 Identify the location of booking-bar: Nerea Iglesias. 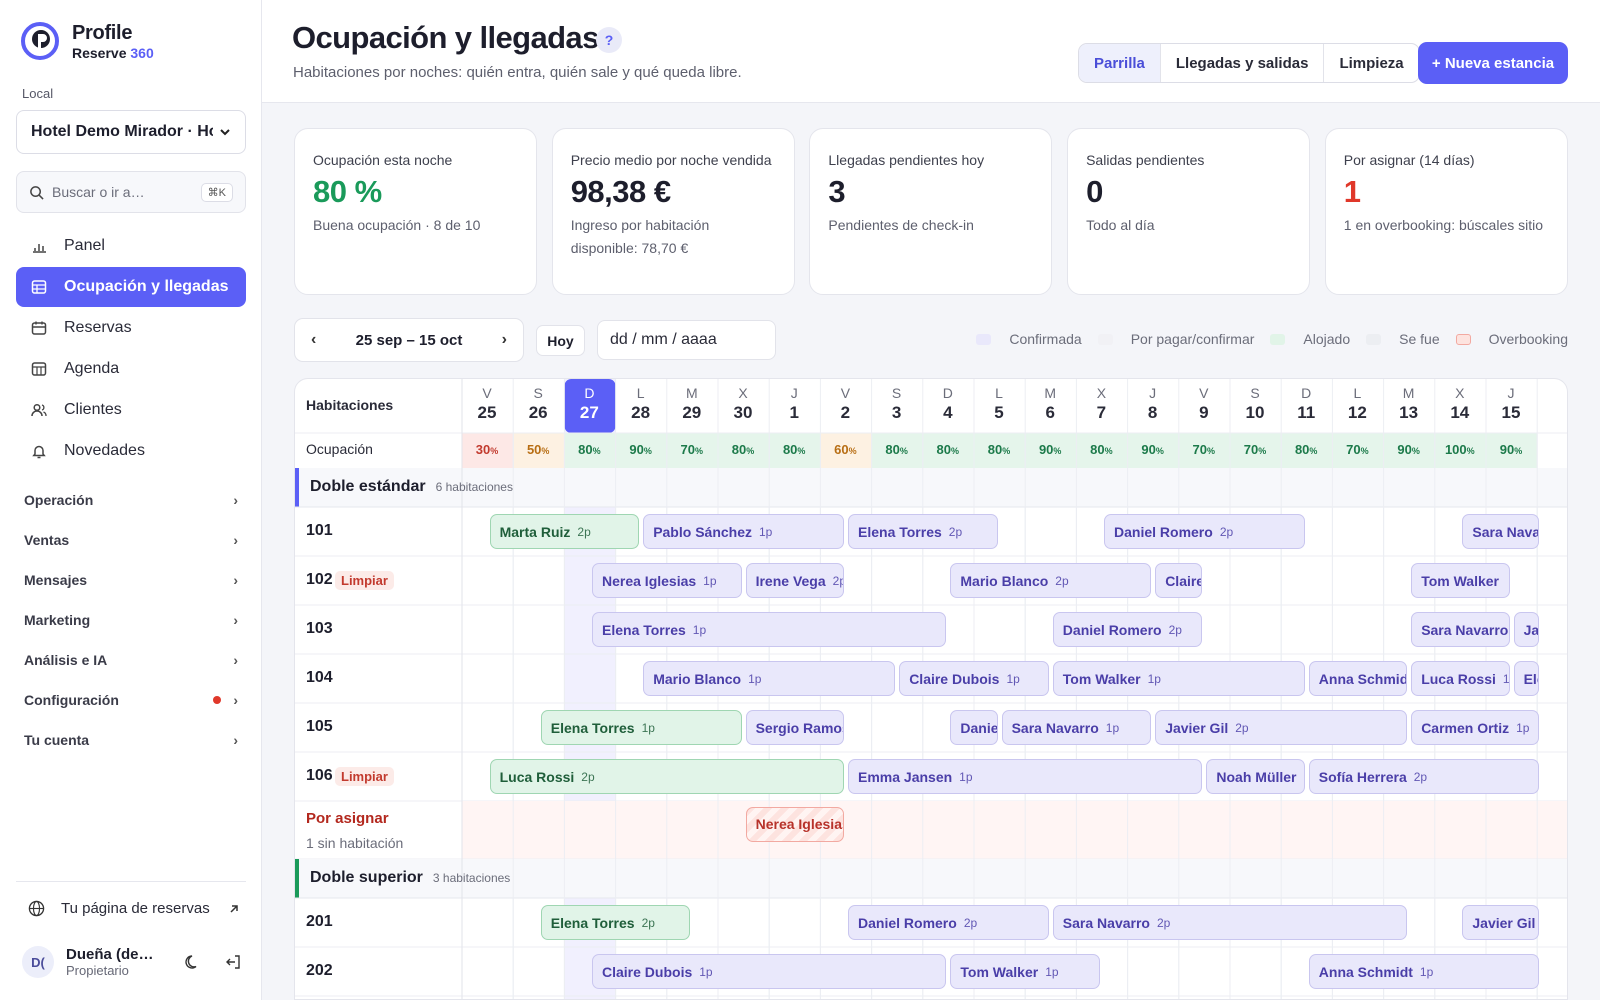
(794, 824).